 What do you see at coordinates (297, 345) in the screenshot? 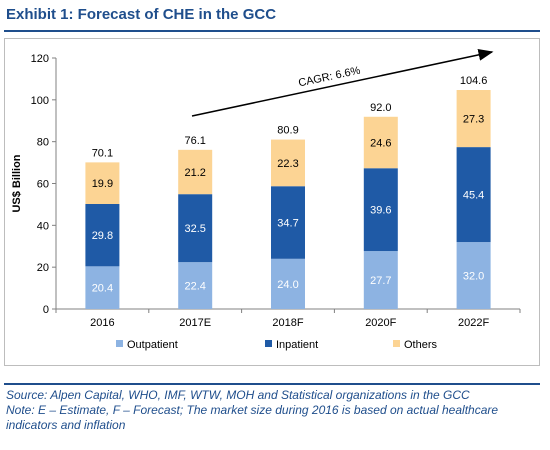
I see `legend-label-inpatient: Inpatient` at bounding box center [297, 345].